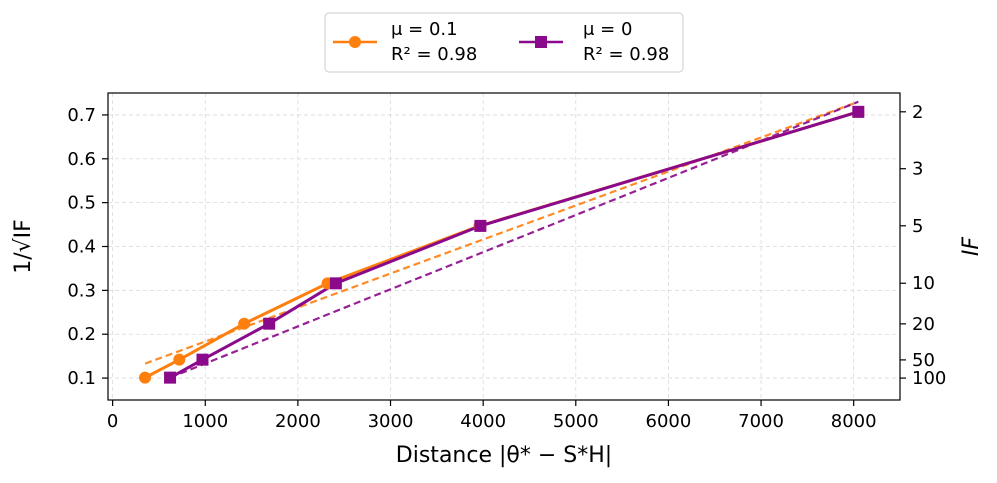 This screenshot has height=483, width=997. I want to click on x-axis-ticks: 0 1000 2000 3000 4000 5000 6000 7000 8000, so click(492, 416).